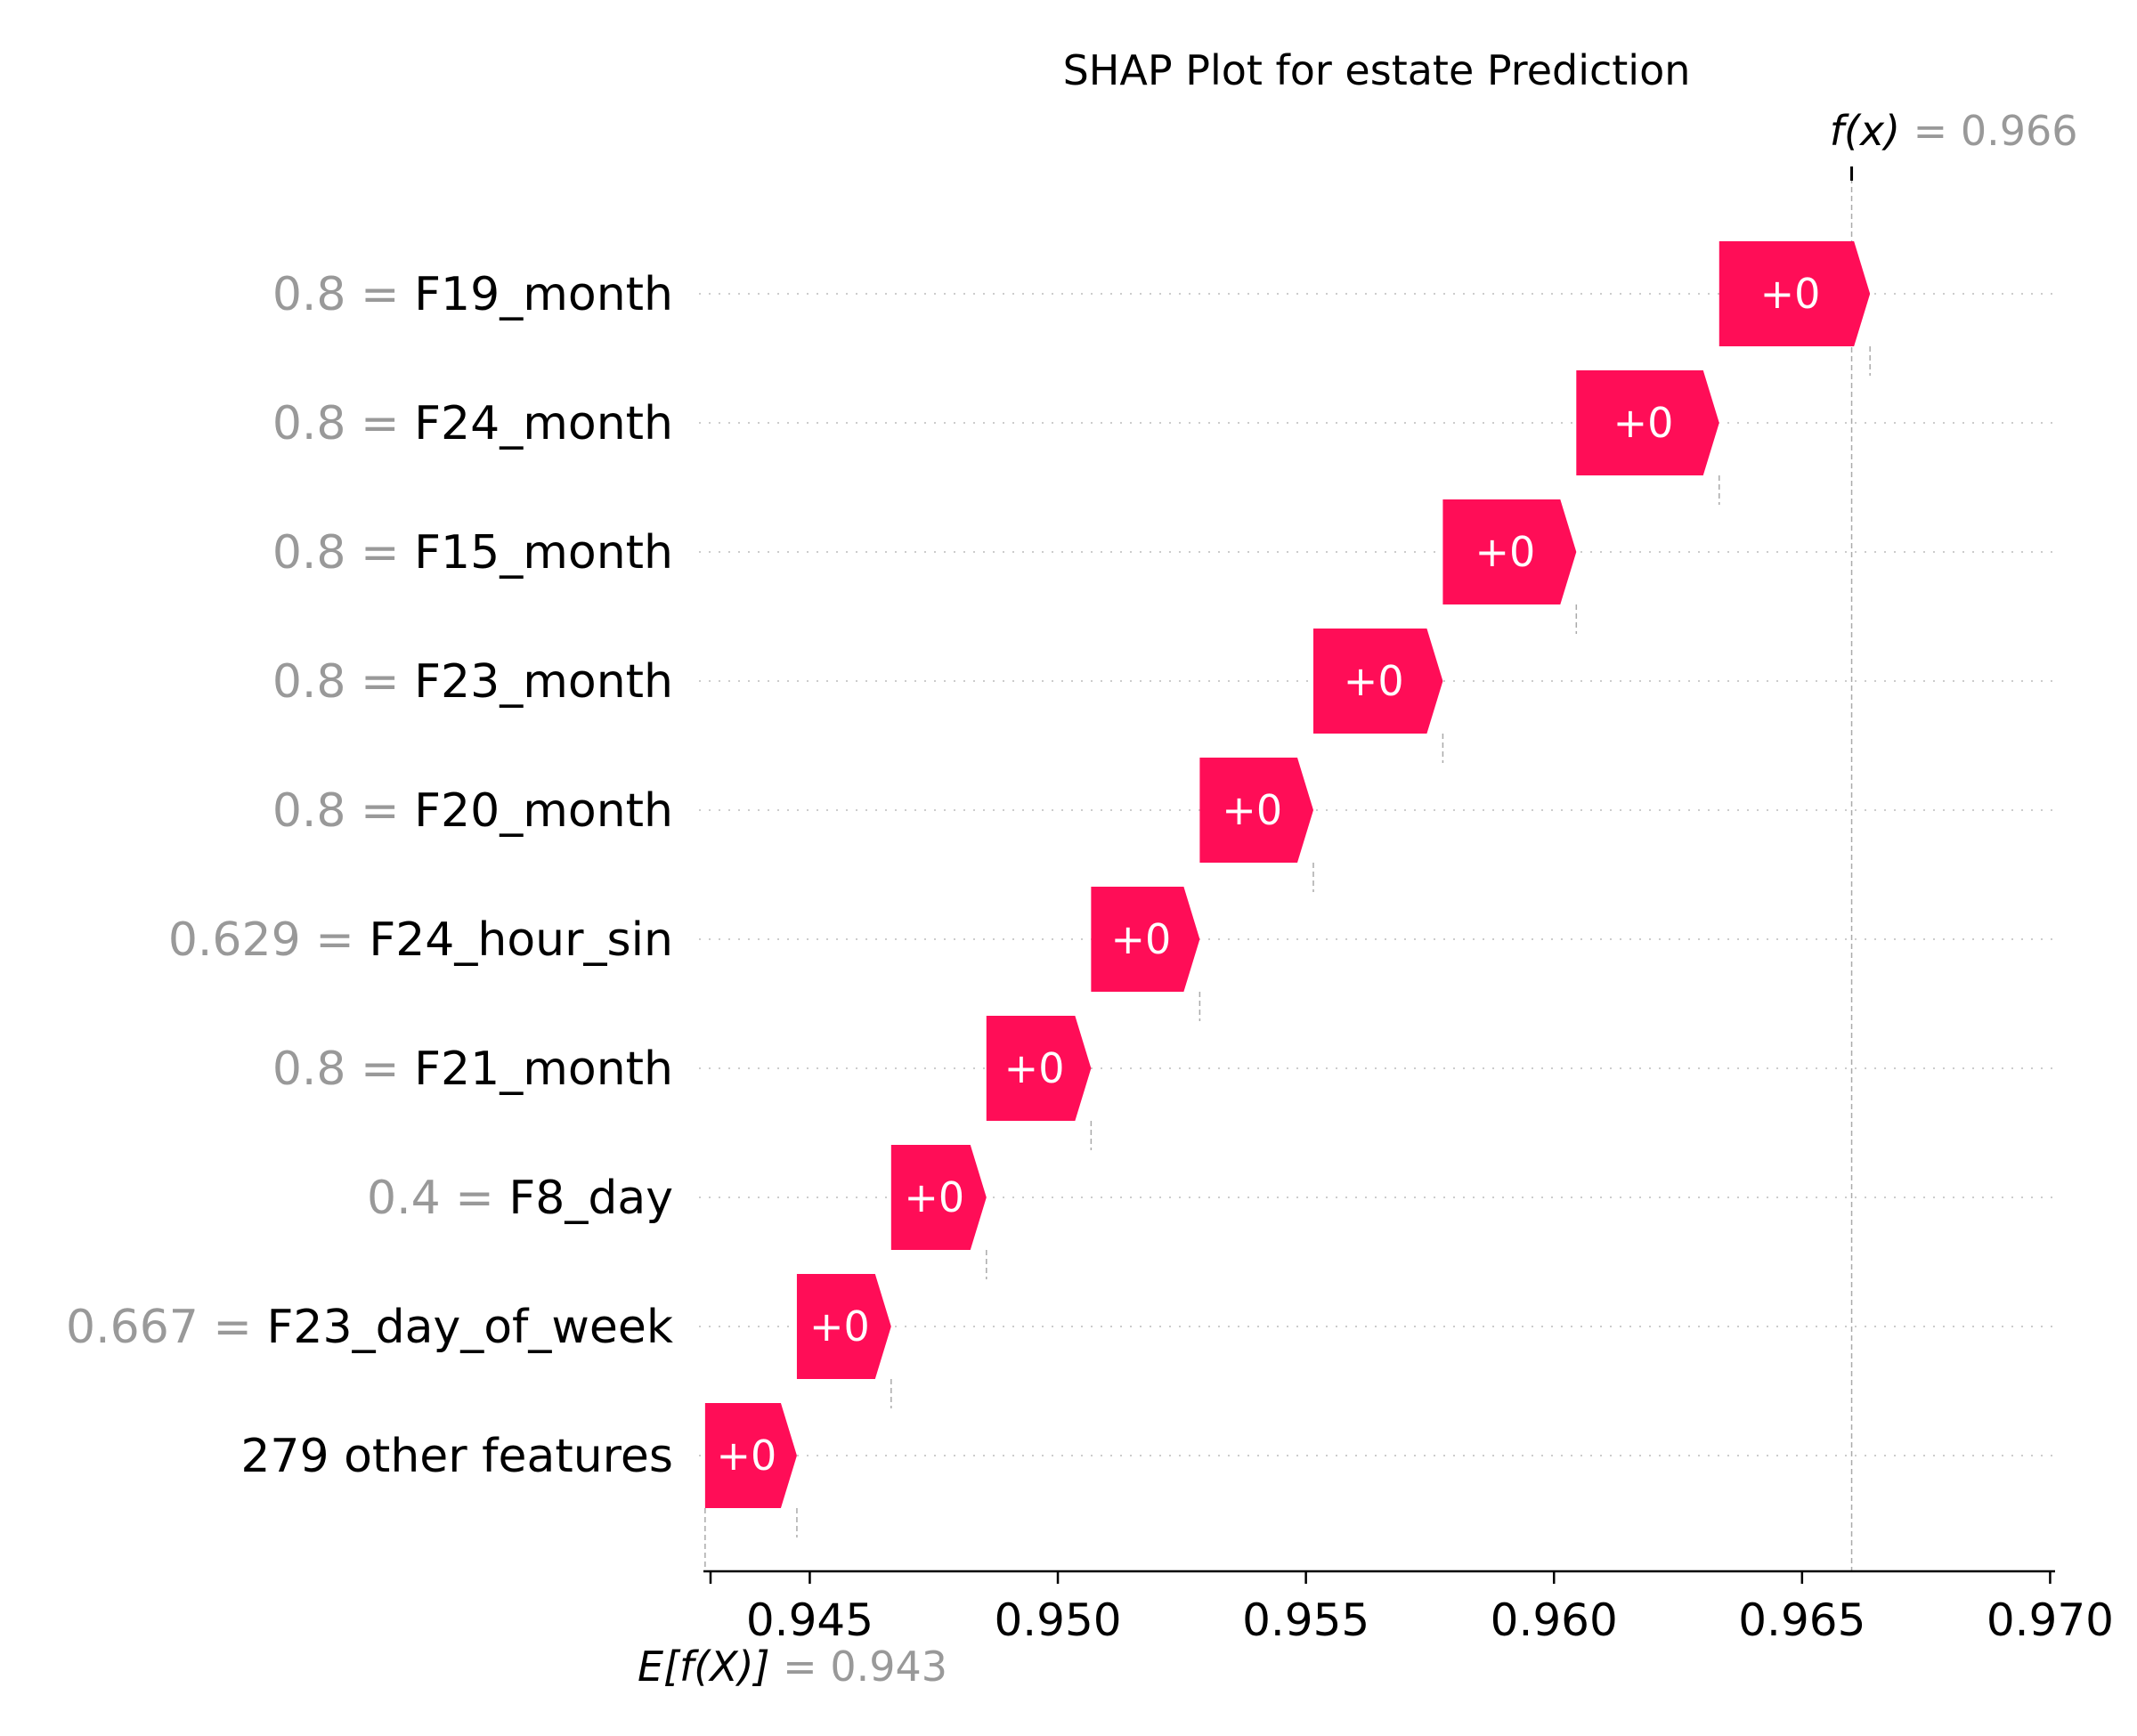  Describe the element at coordinates (1801, 1620) in the screenshot. I see `x-tick-label: 0.965` at that location.